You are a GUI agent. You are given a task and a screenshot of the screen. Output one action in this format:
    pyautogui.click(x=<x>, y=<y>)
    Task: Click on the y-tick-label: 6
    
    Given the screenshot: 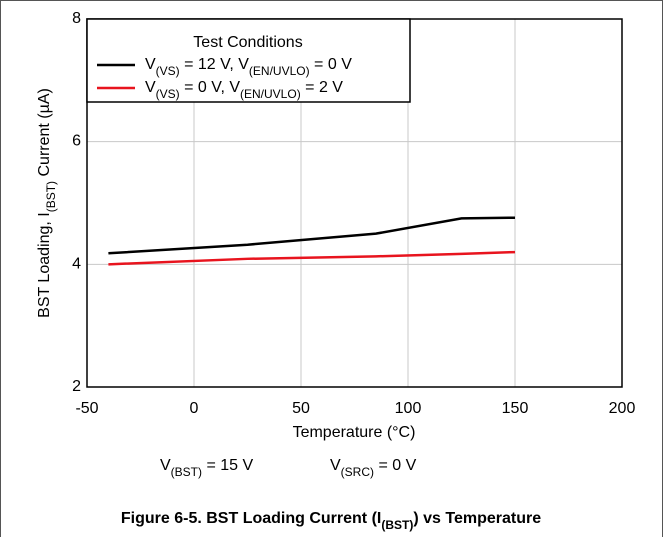 What is the action you would take?
    pyautogui.click(x=76, y=141)
    